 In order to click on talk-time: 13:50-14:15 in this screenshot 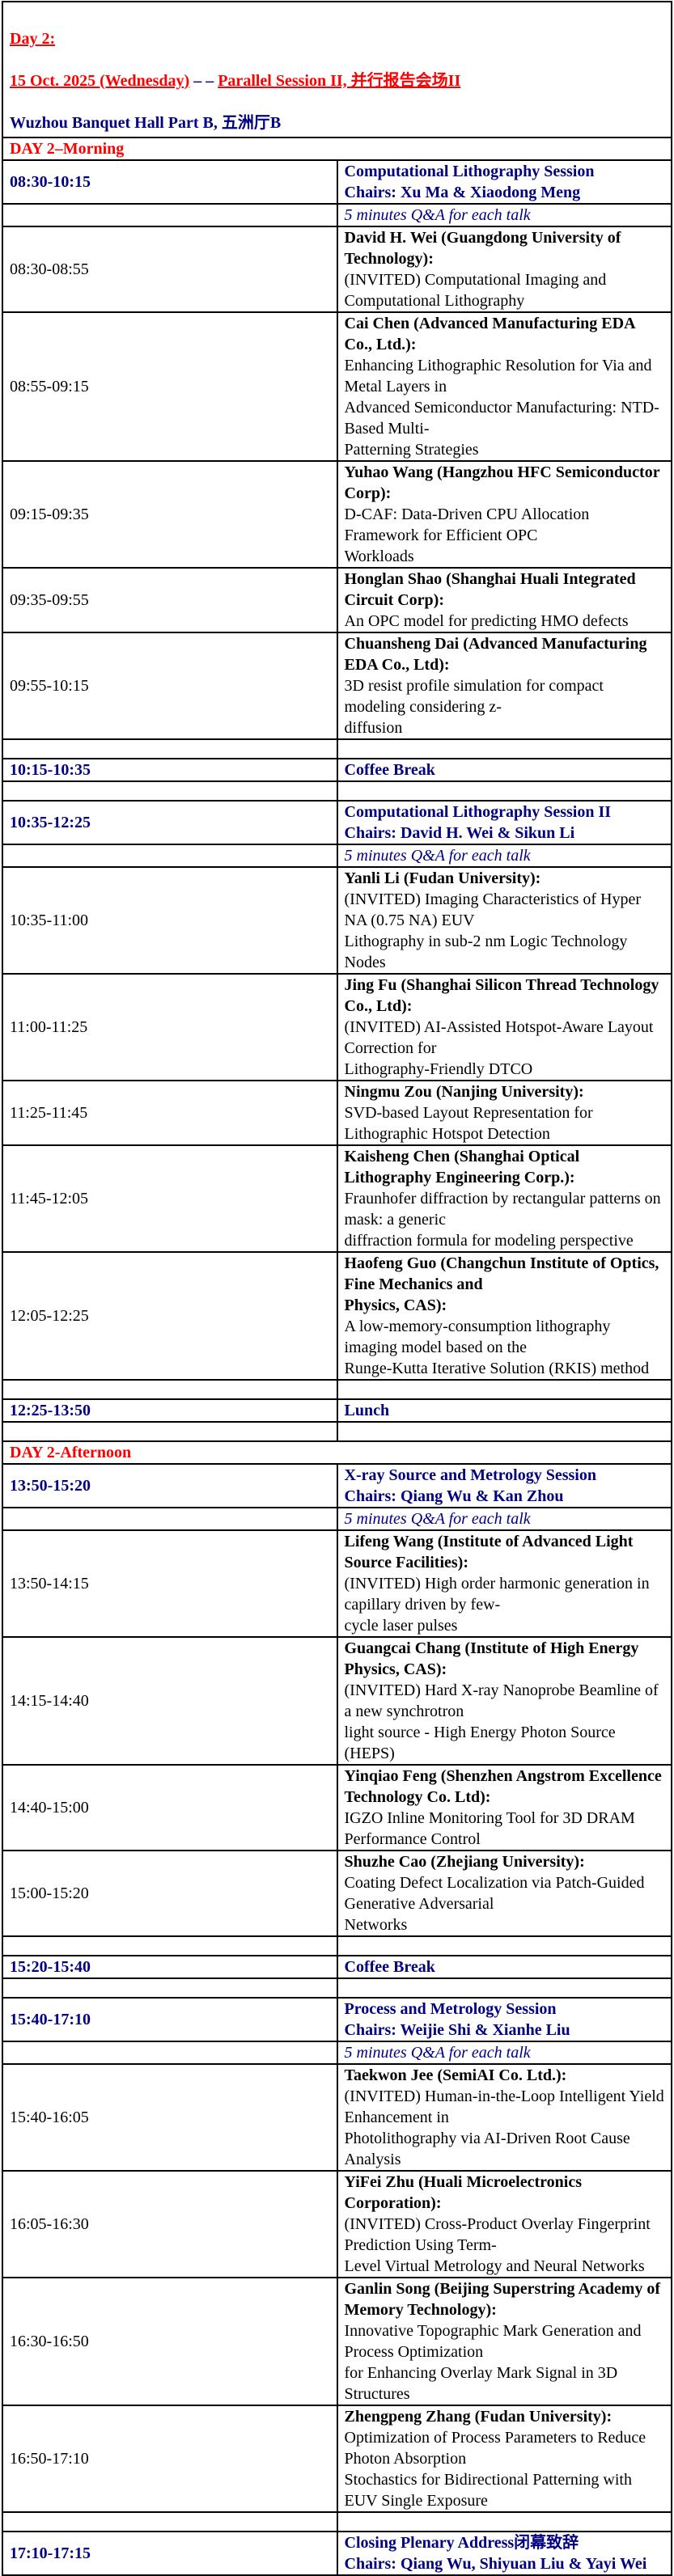, I will do `click(170, 1584)`.